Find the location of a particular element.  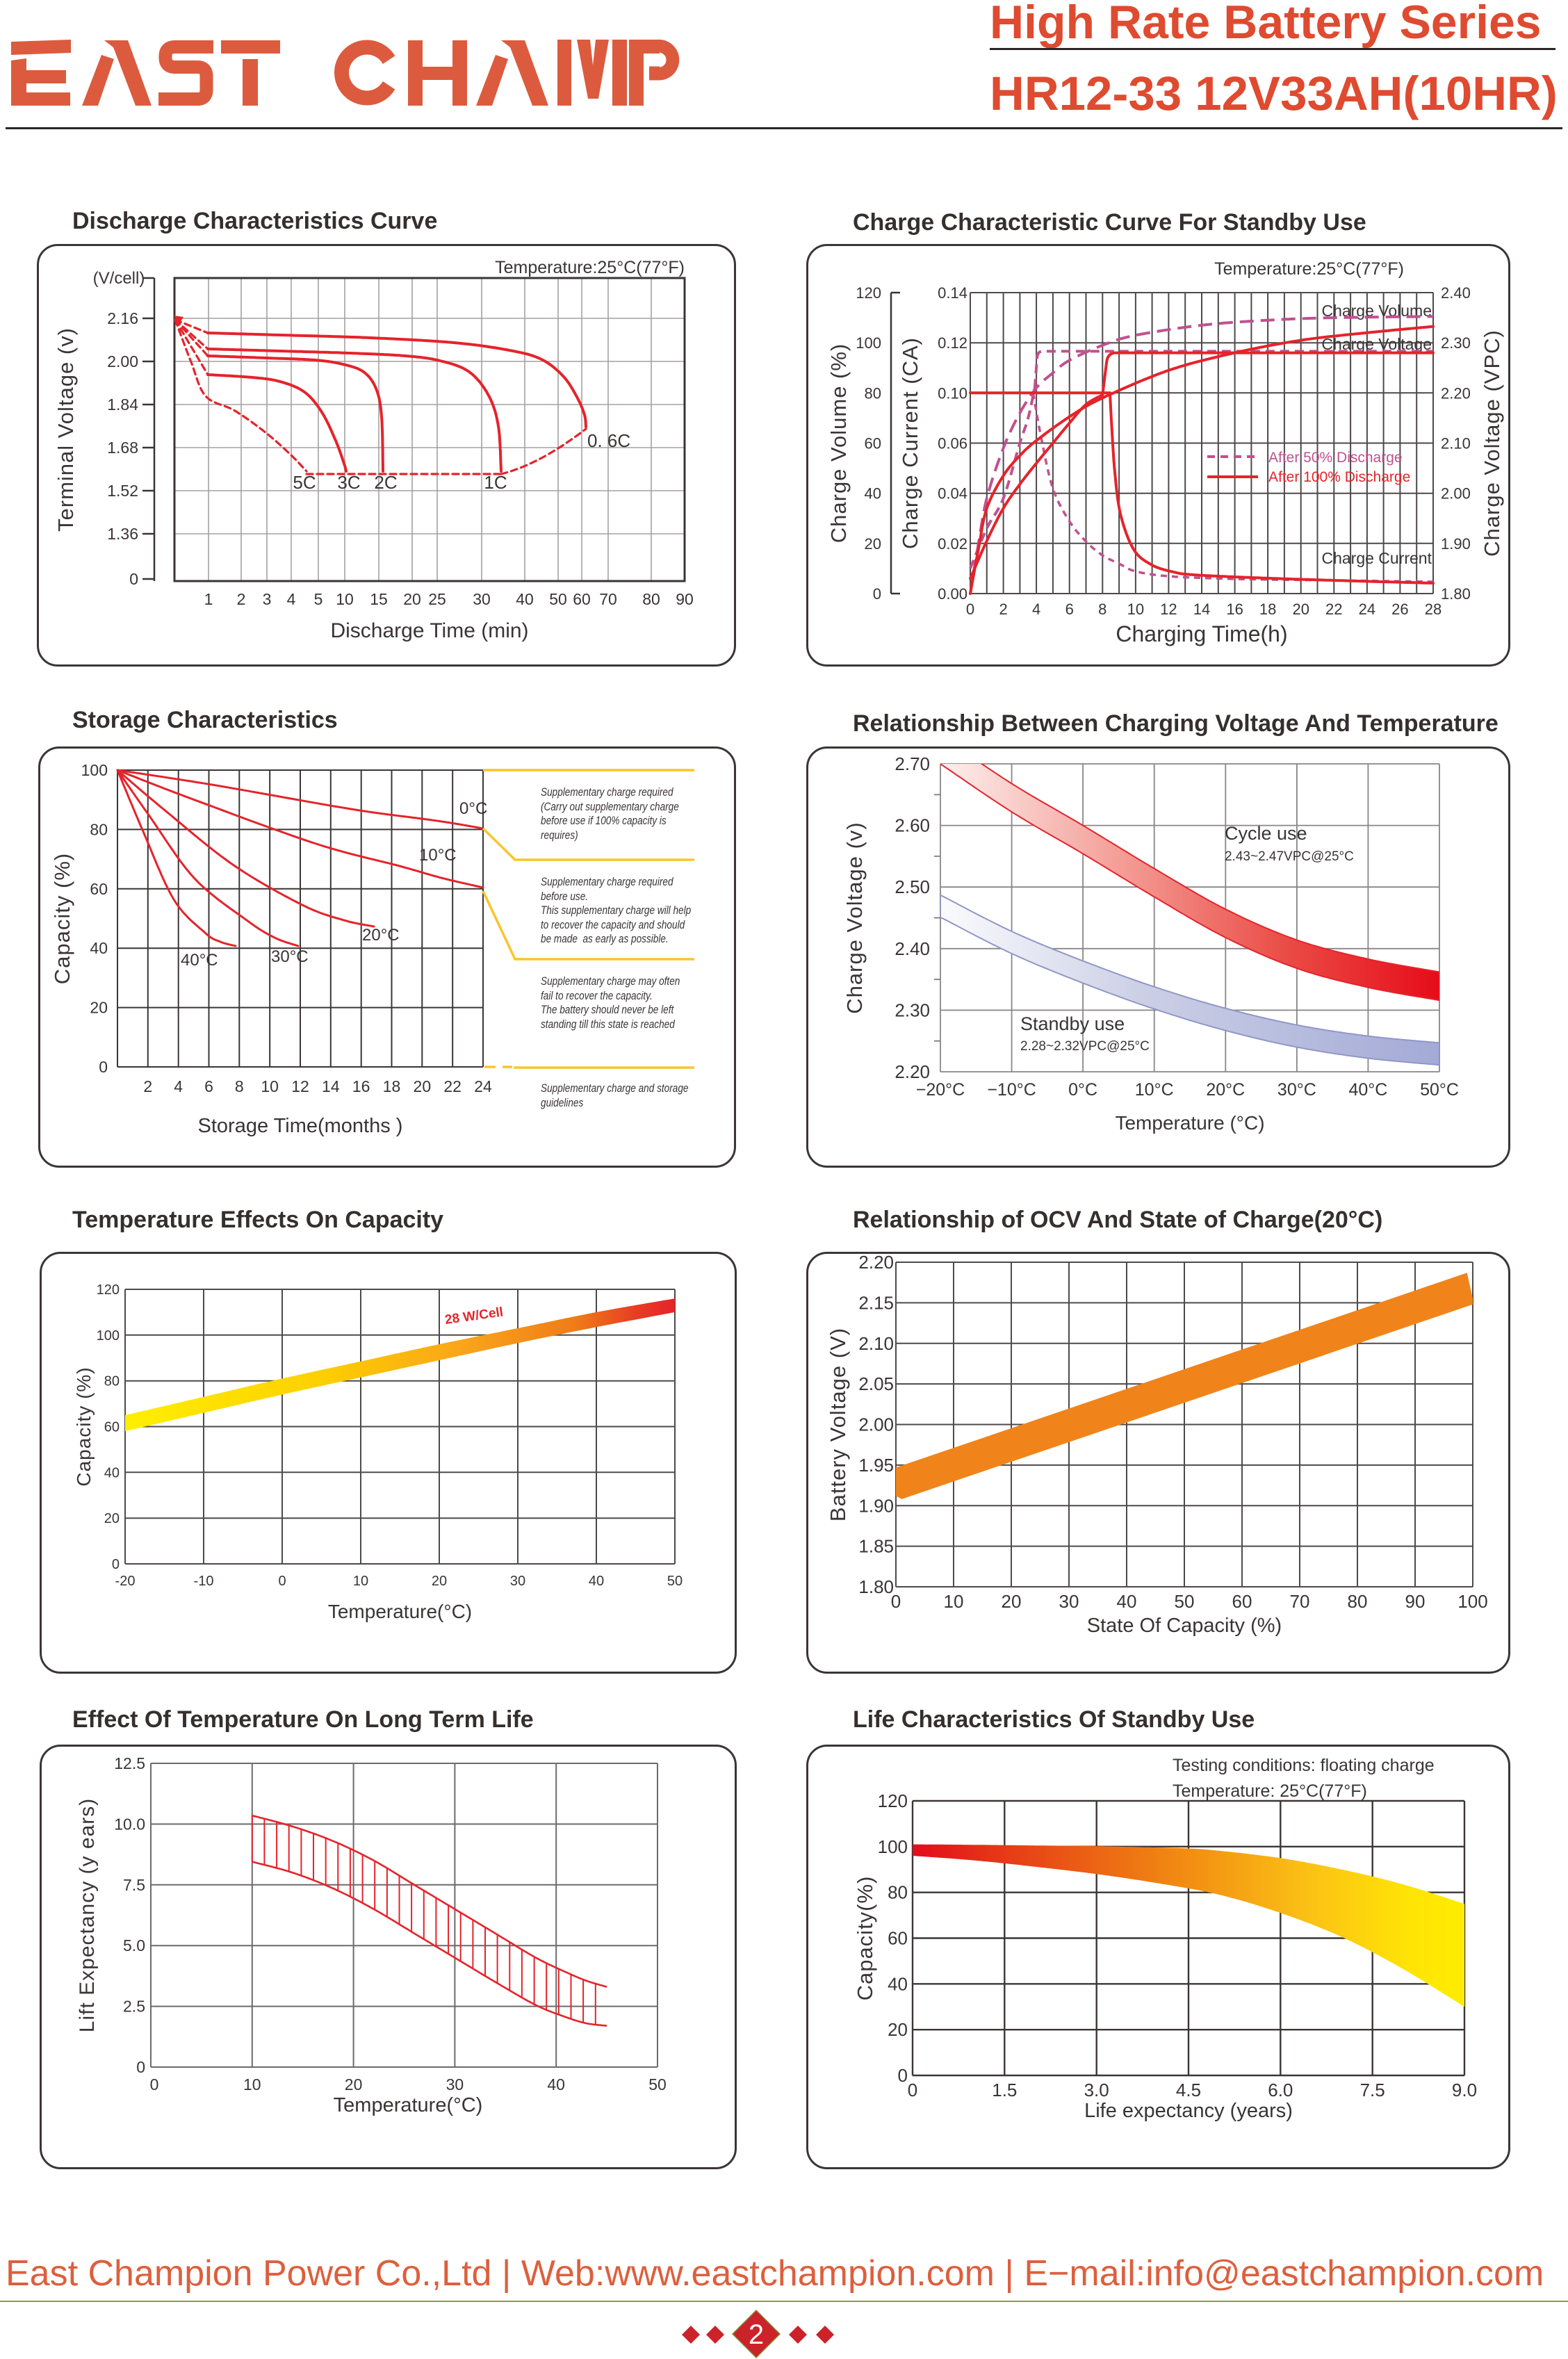

svg-text: 6 is located at coordinates (208, 1086).